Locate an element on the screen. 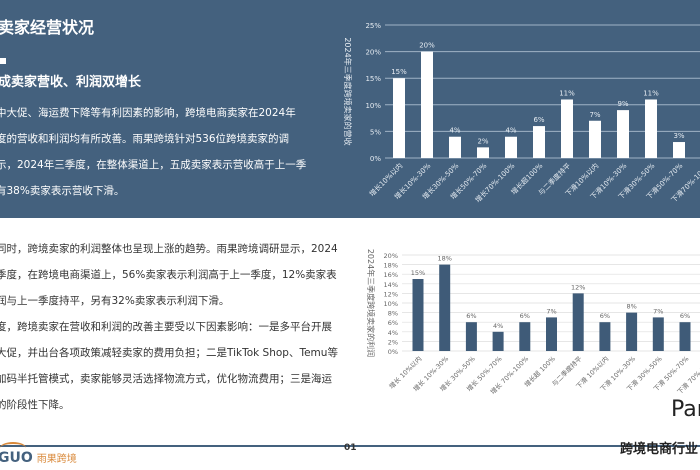 This screenshot has height=470, width=700. logo: GUO 雨果跨境 is located at coordinates (38, 458).